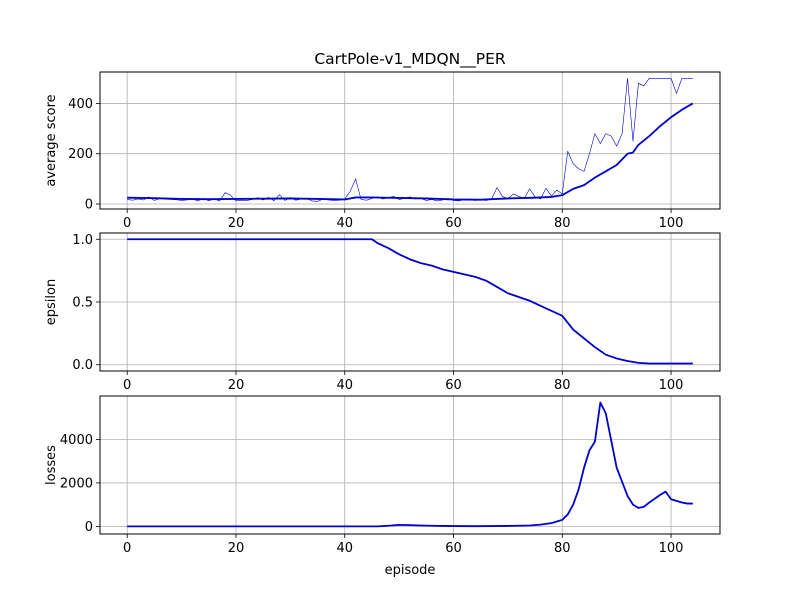  I want to click on y-tick-label: 2000, so click(76, 483).